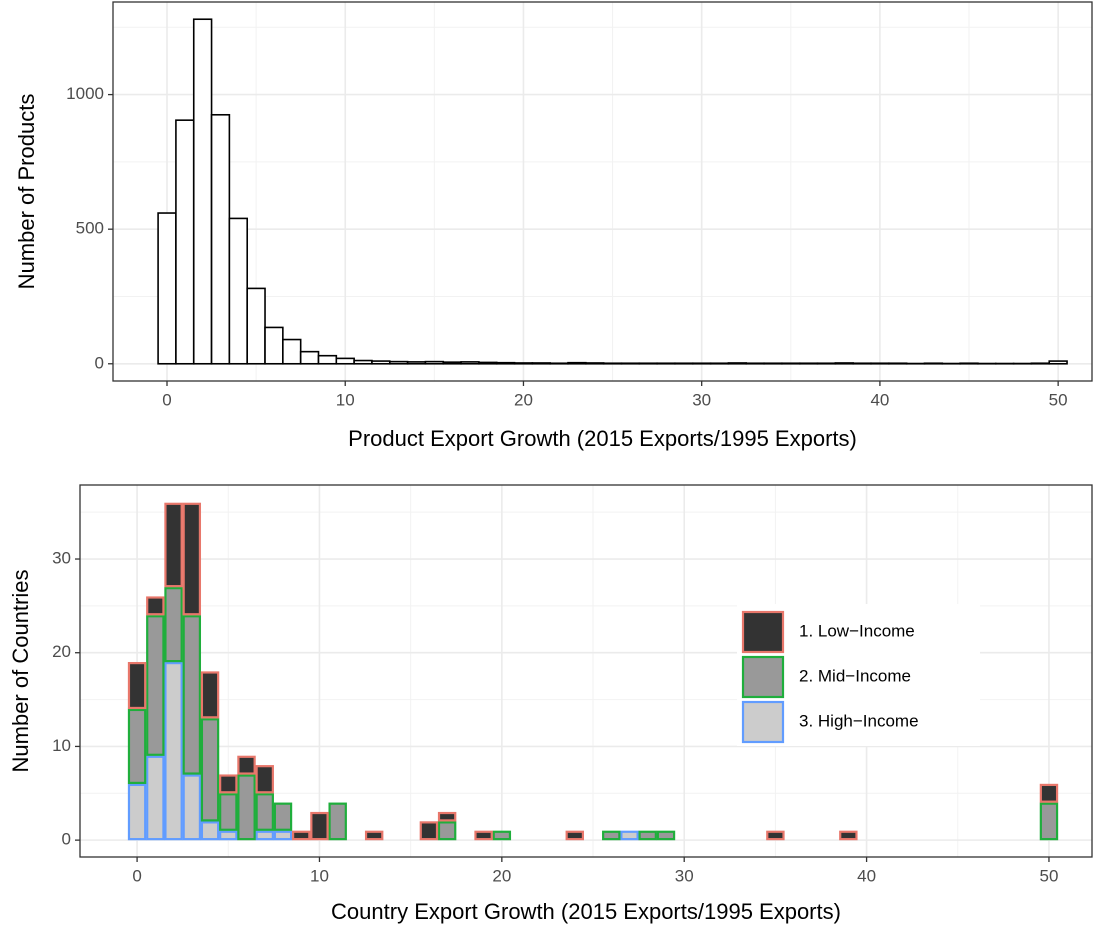 This screenshot has width=1103, height=933. Describe the element at coordinates (26, 192) in the screenshot. I see `y-axis-title: Number of Products` at that location.